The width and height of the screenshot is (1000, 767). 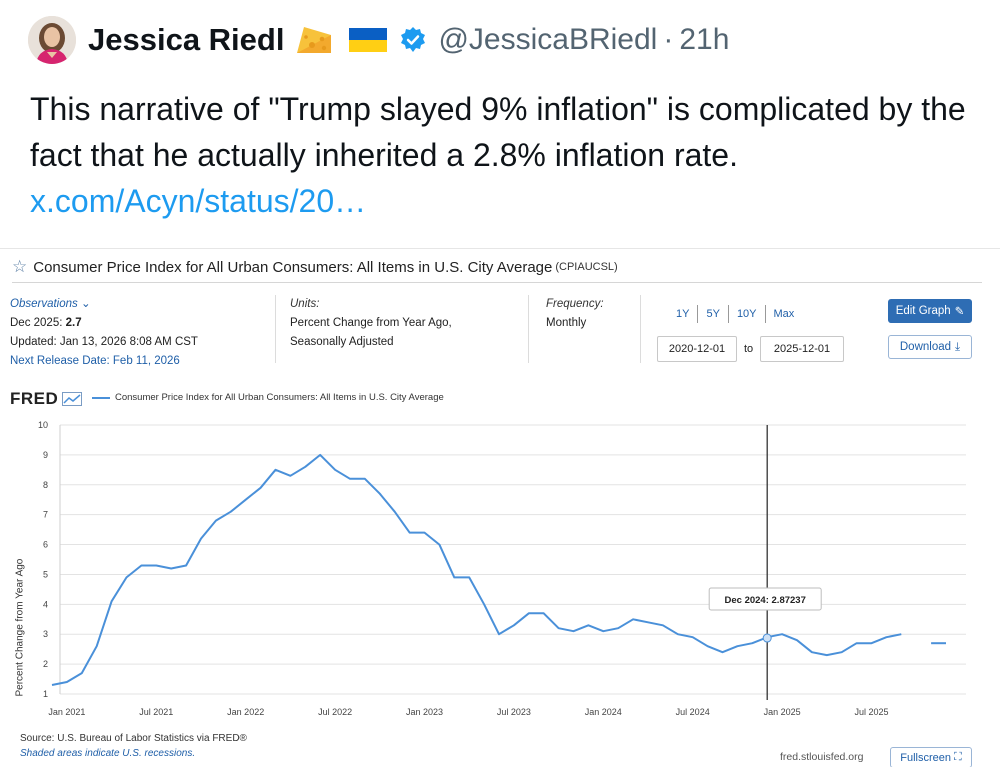 What do you see at coordinates (95, 361) in the screenshot?
I see `next-release: Next Release Date: Feb 11, 2026` at bounding box center [95, 361].